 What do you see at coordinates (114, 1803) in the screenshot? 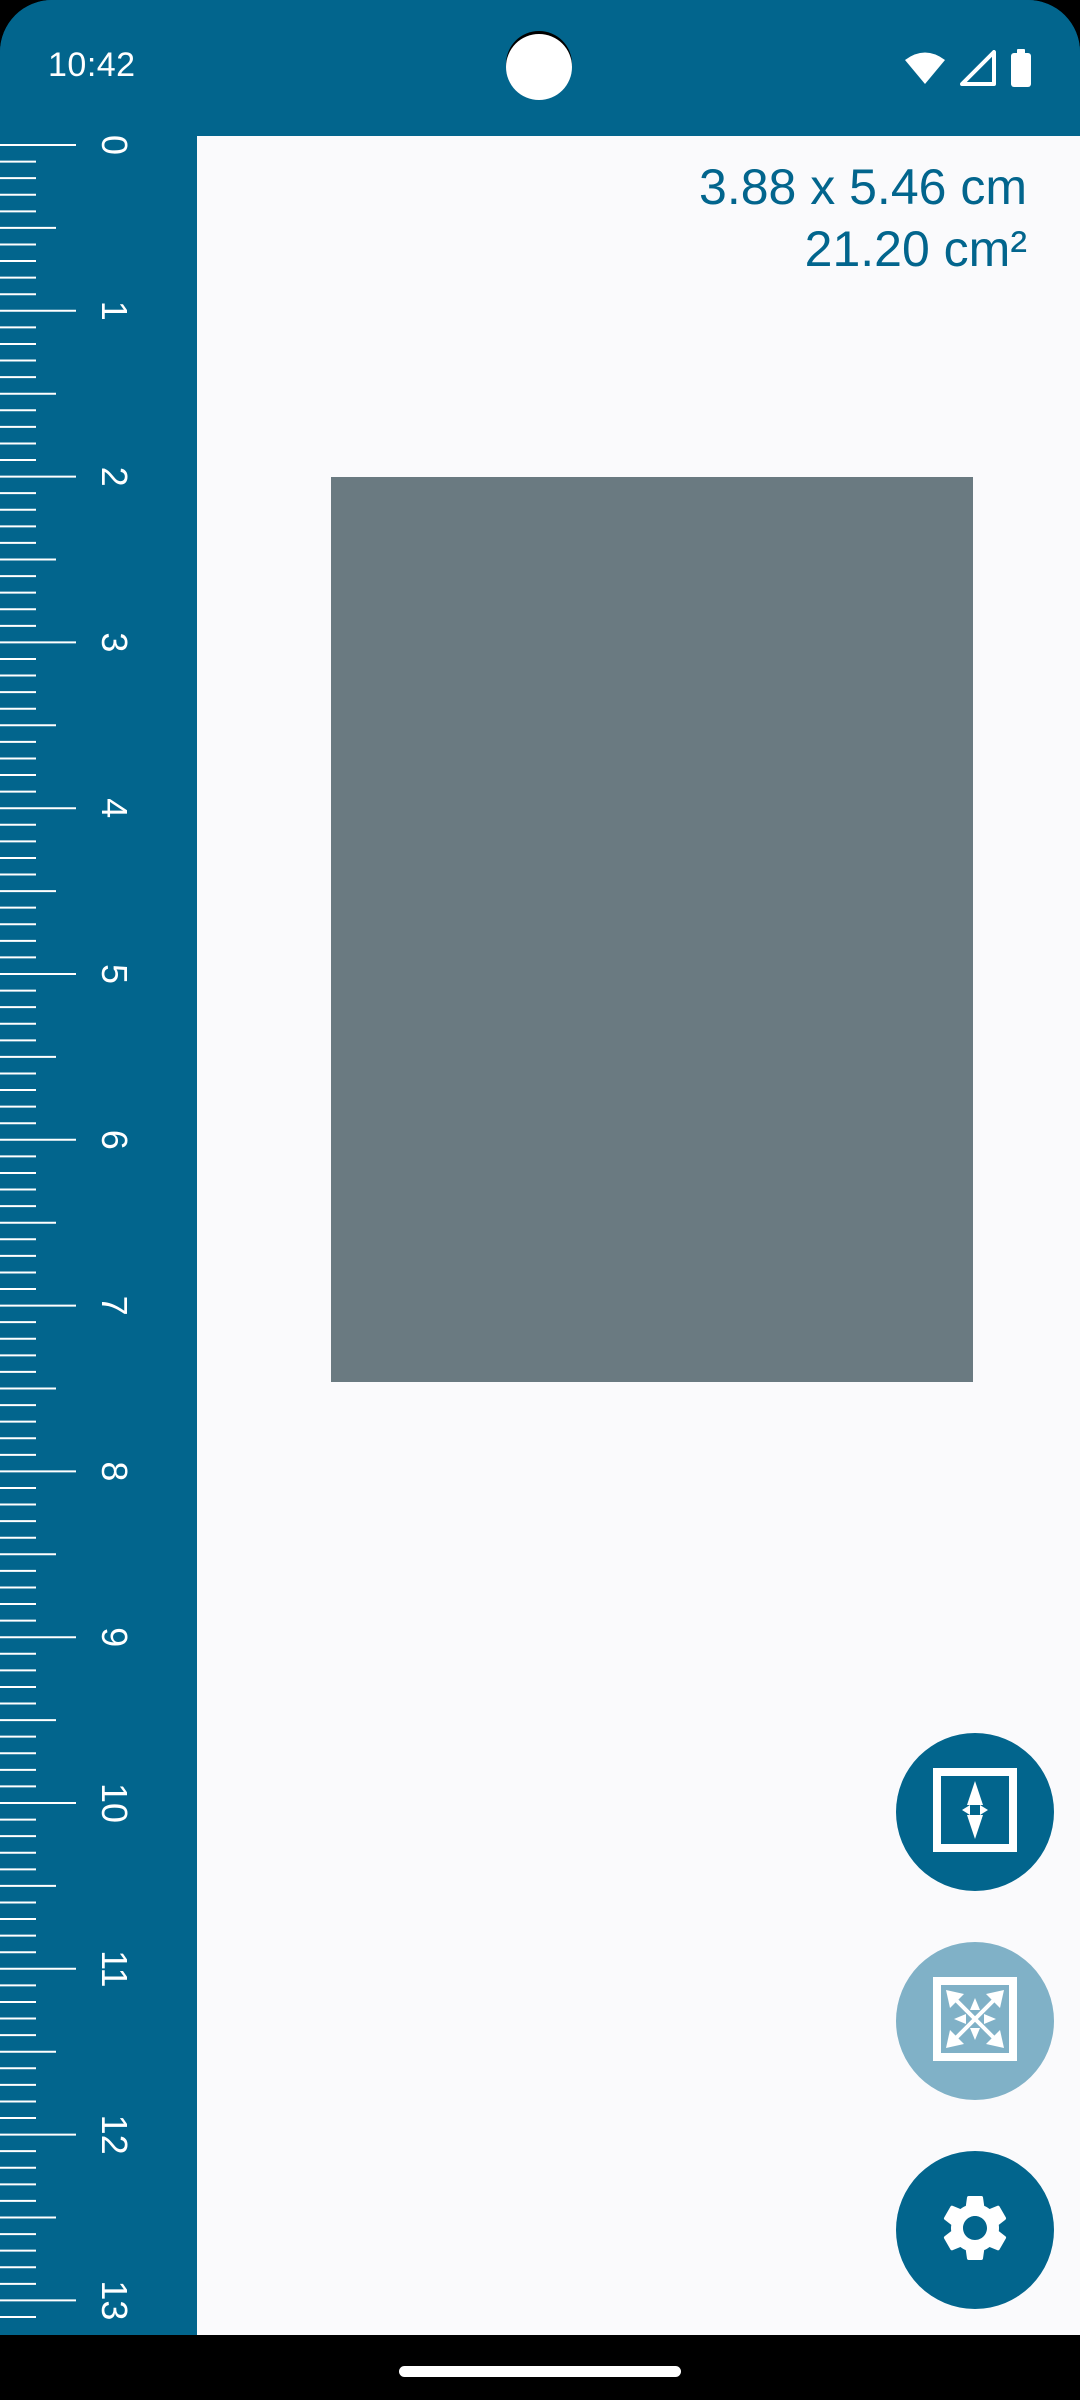
I see `ruler-label: 10` at bounding box center [114, 1803].